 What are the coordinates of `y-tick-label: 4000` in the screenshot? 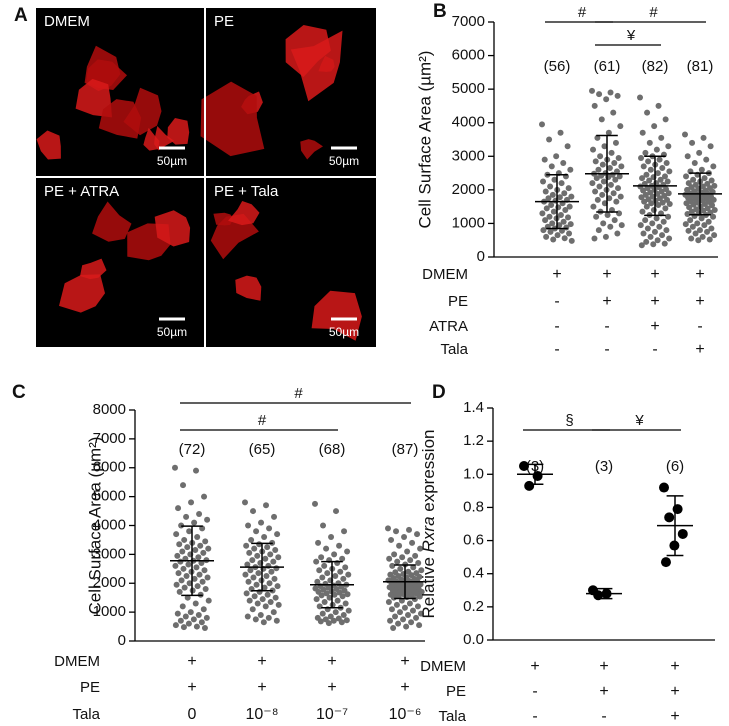 It's located at (109, 524).